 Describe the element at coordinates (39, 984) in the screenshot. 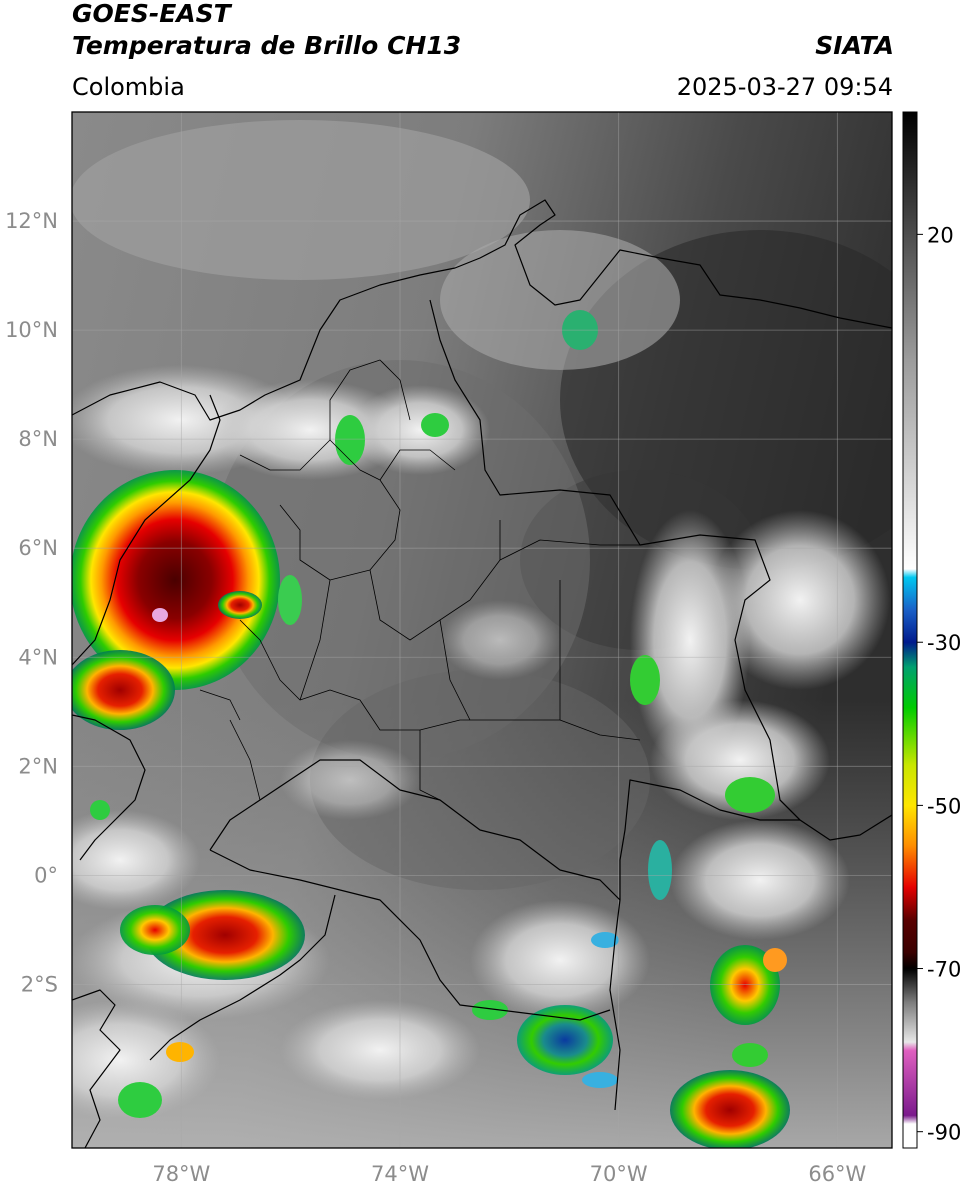

I see `lat-tick-label: 2°S` at that location.